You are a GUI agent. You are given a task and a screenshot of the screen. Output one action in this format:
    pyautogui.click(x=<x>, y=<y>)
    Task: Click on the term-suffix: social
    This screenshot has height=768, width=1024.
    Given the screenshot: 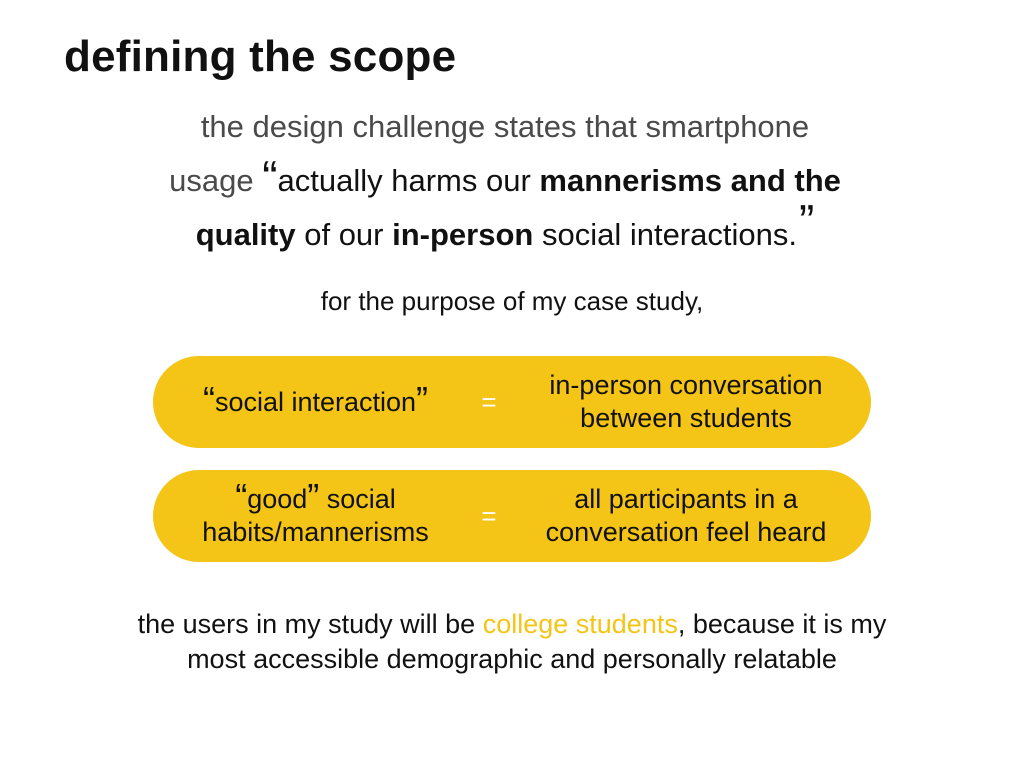 What is the action you would take?
    pyautogui.click(x=357, y=499)
    